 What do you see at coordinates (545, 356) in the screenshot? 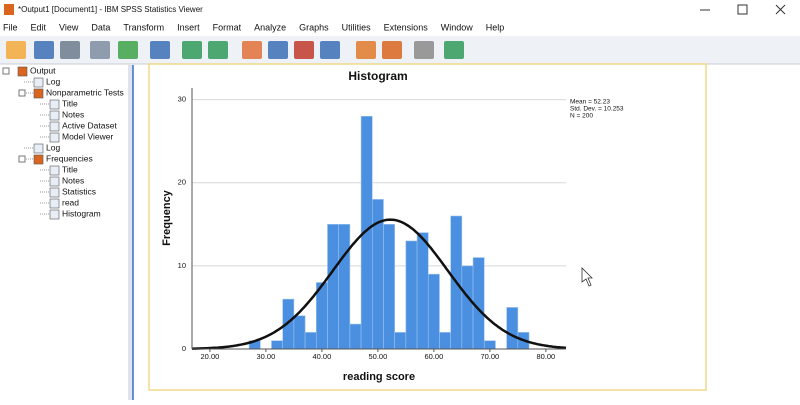
I see `x-tick-label: 80.00` at bounding box center [545, 356].